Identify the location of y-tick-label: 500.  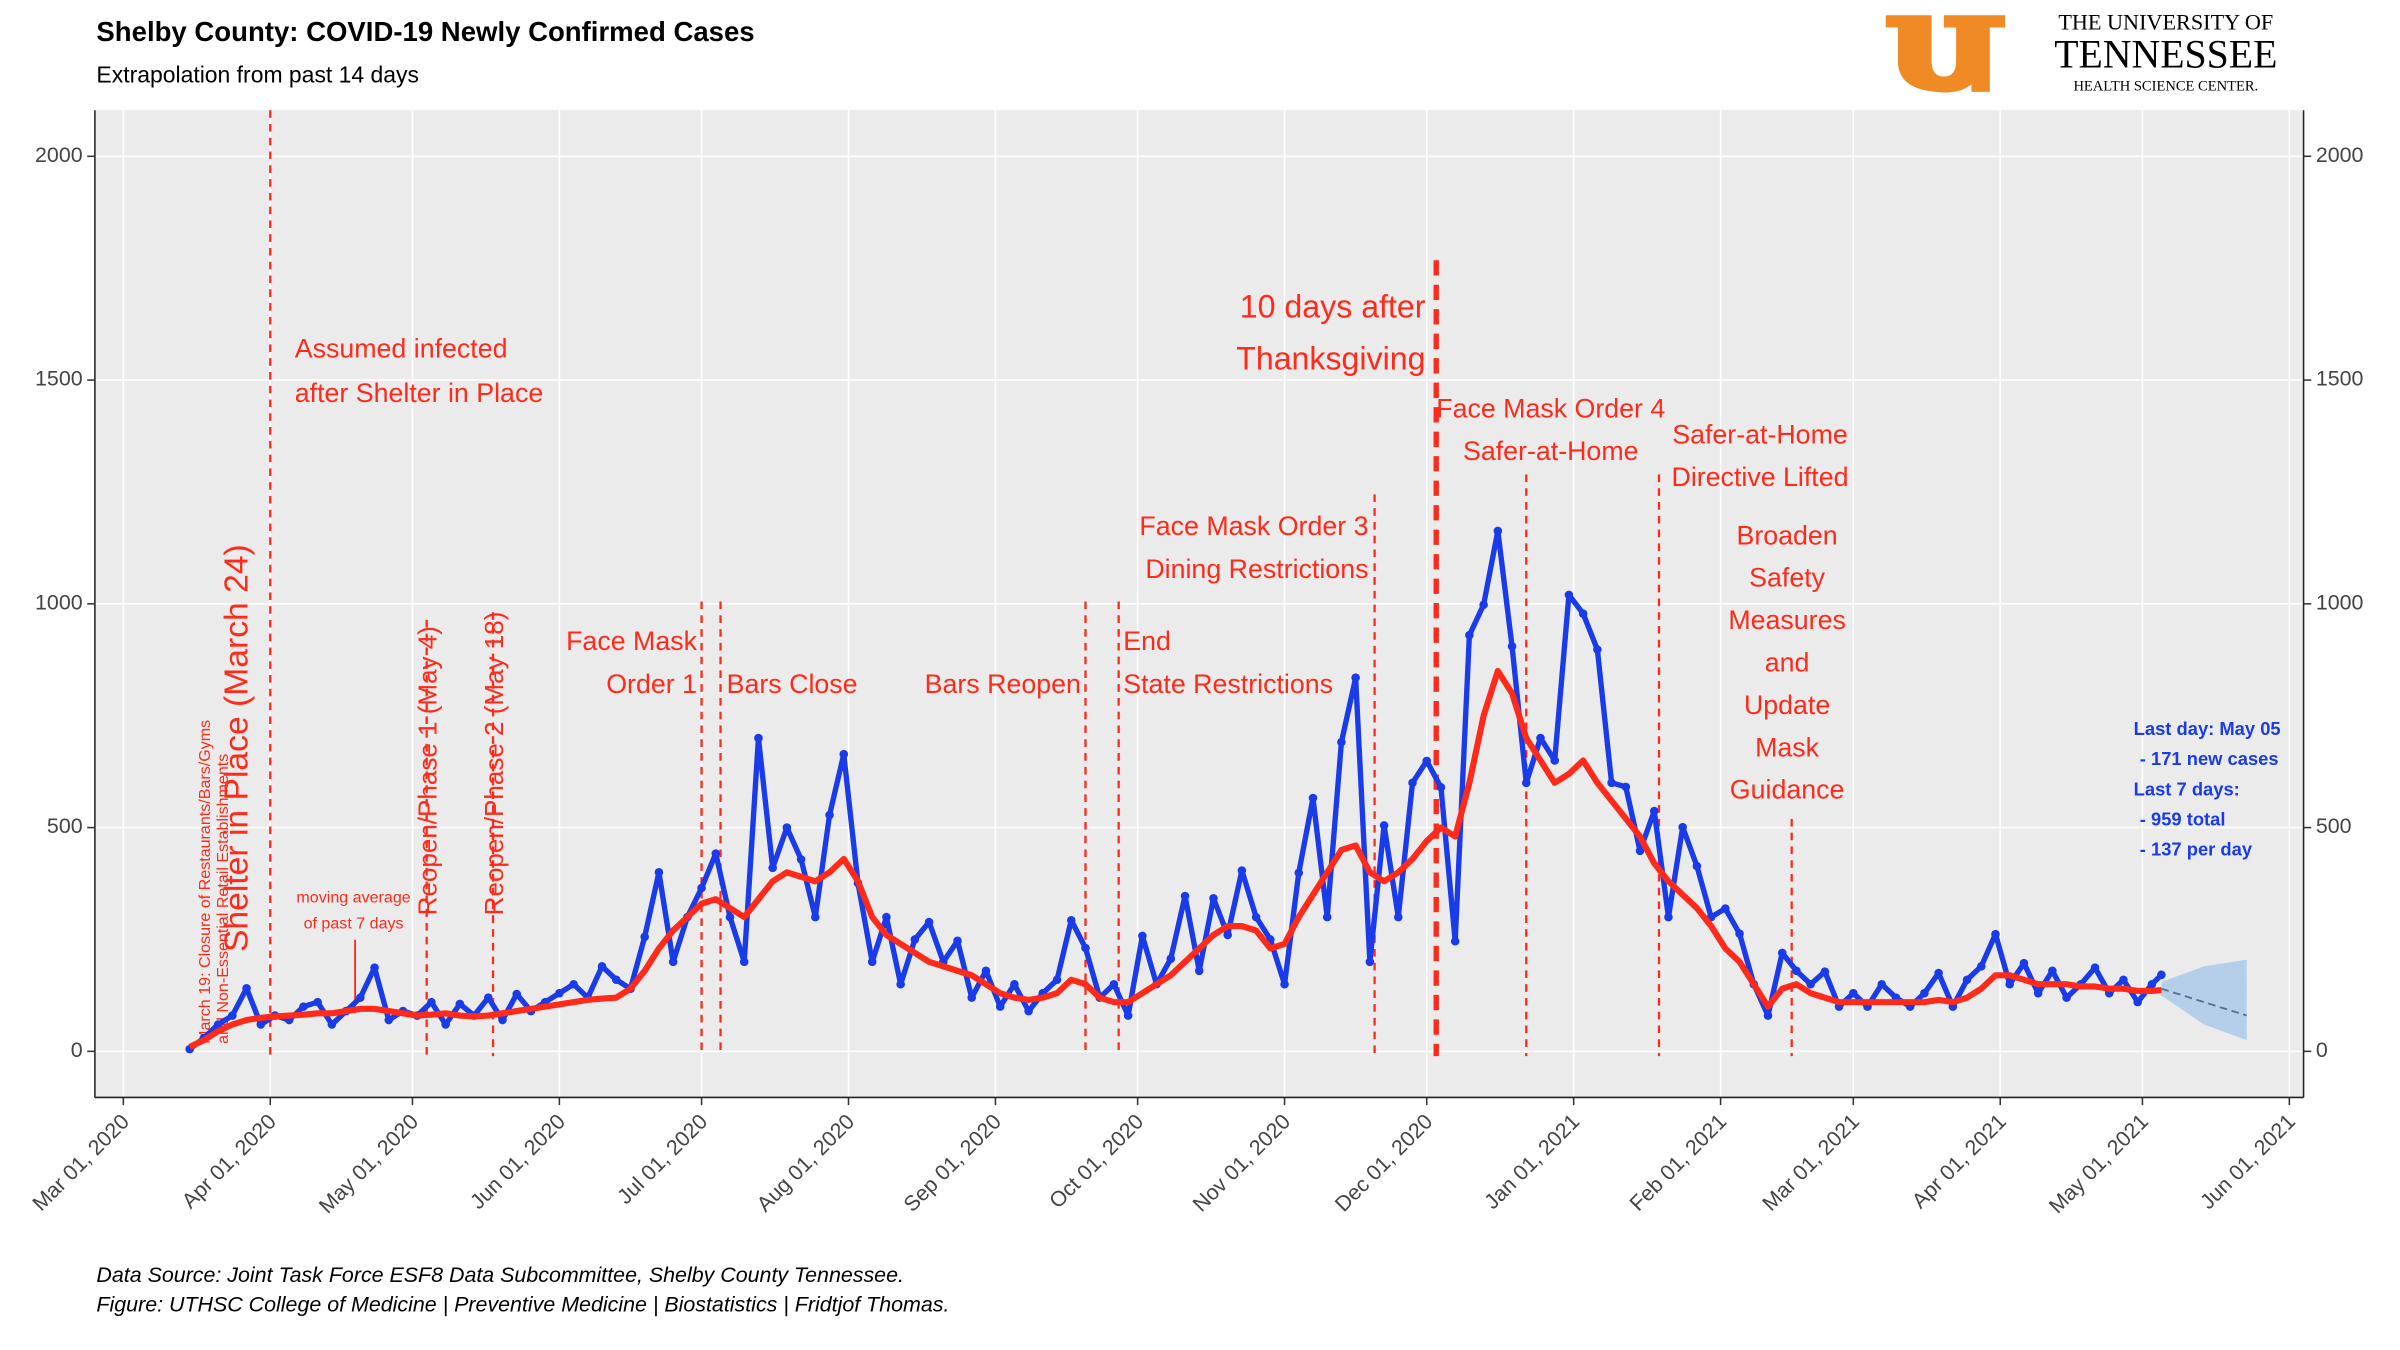
(65, 826).